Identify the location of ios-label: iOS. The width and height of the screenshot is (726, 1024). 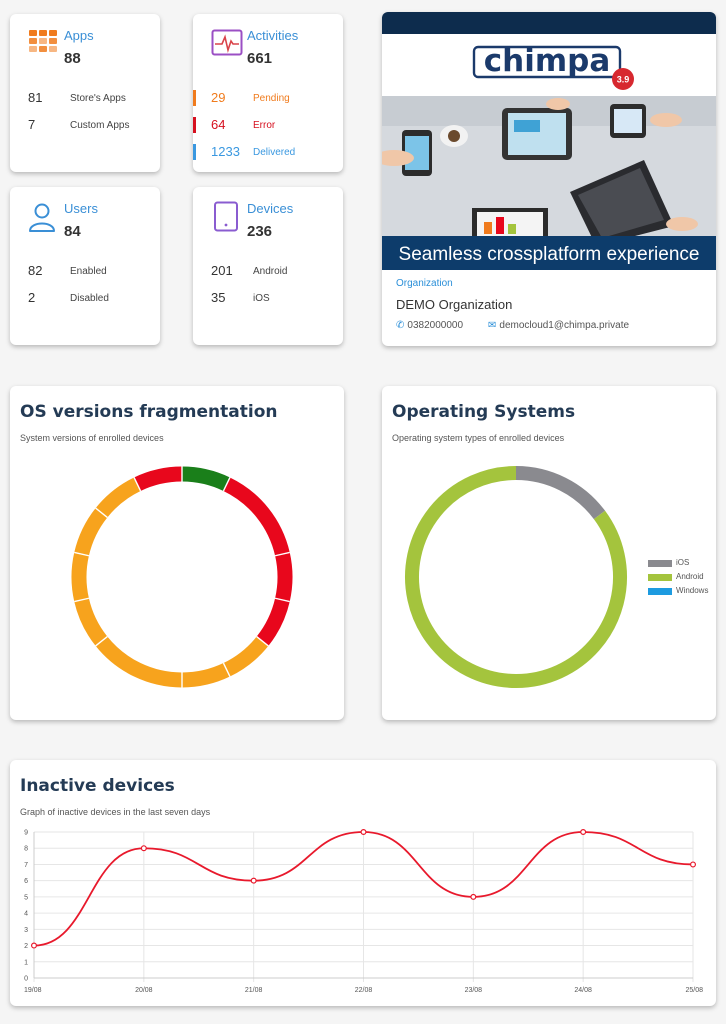
(261, 298).